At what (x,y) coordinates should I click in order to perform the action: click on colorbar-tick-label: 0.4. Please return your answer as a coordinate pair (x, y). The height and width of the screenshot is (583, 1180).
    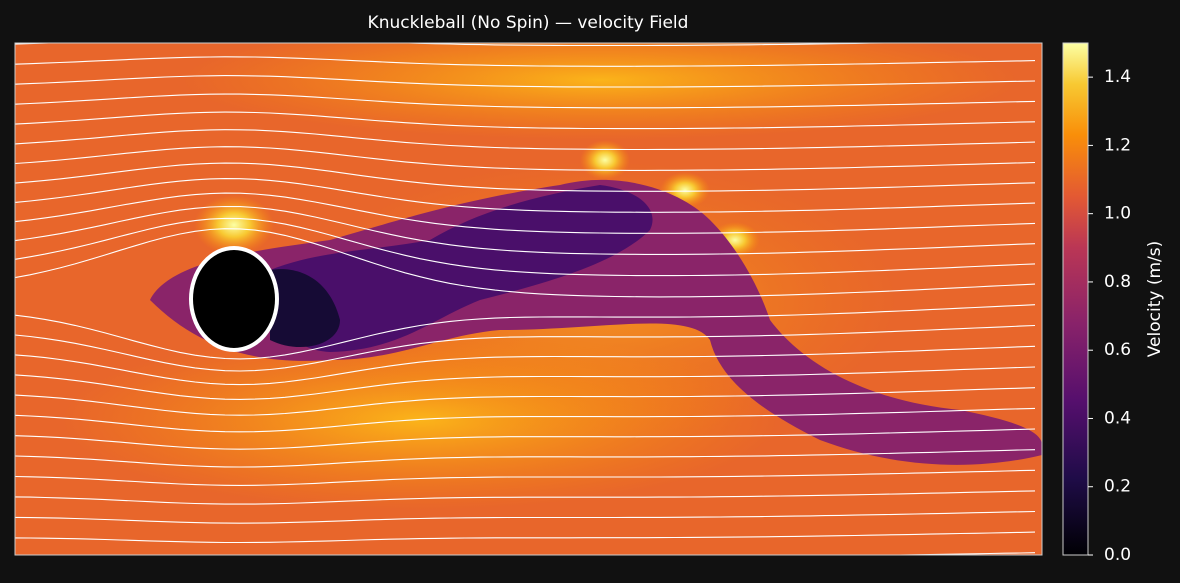
    Looking at the image, I should click on (1117, 418).